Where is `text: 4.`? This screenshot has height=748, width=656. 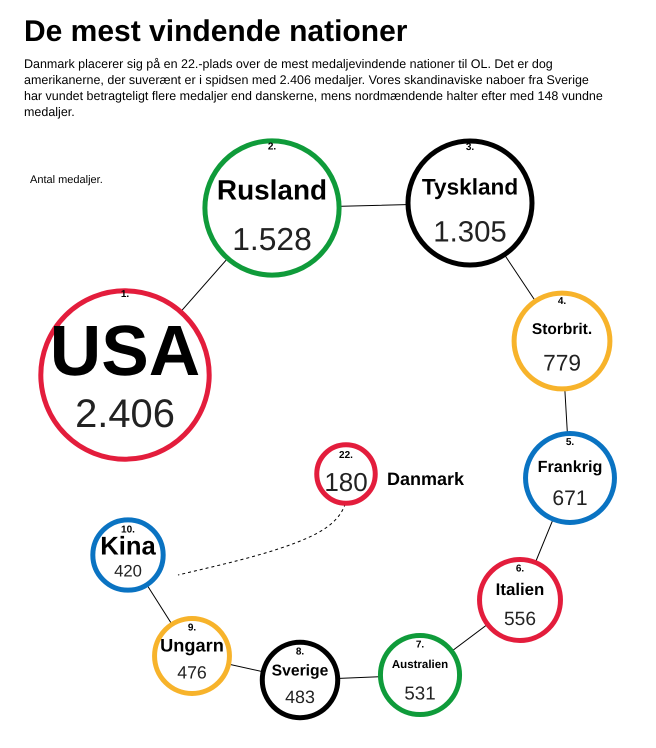 text: 4. is located at coordinates (562, 301).